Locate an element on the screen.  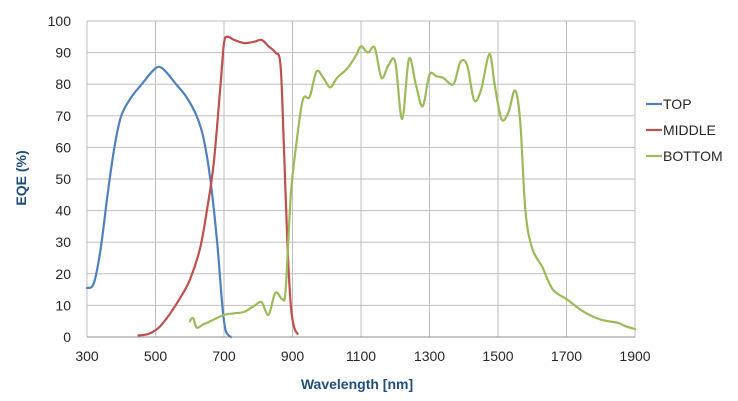
y-axis-title: EQE (%) is located at coordinates (21, 177).